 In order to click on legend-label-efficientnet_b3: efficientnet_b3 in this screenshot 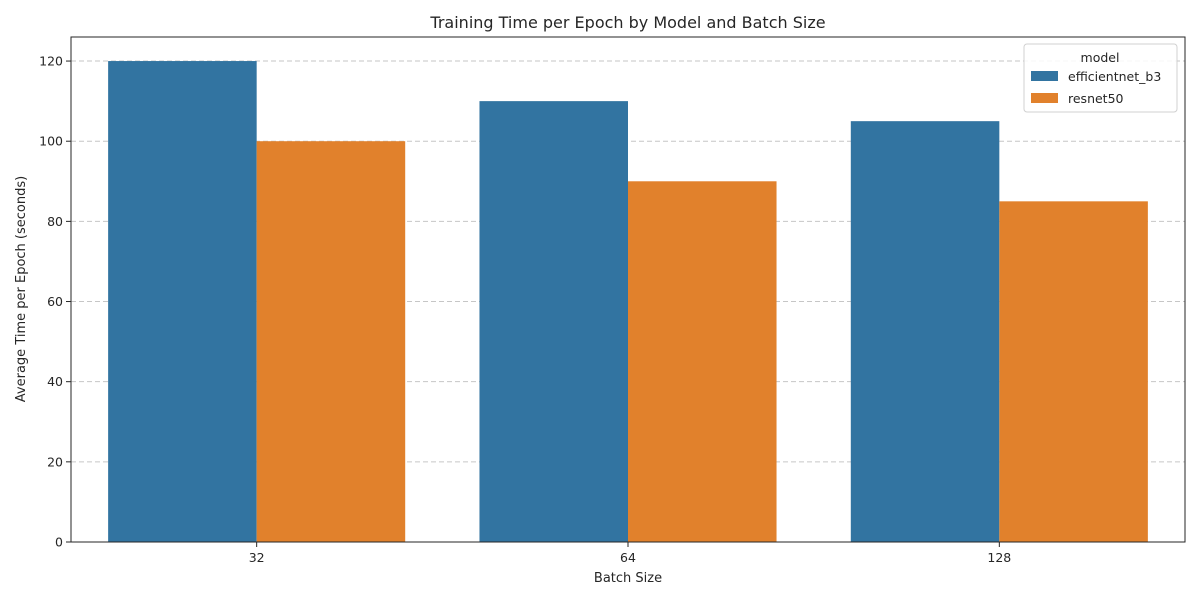, I will do `click(1114, 76)`.